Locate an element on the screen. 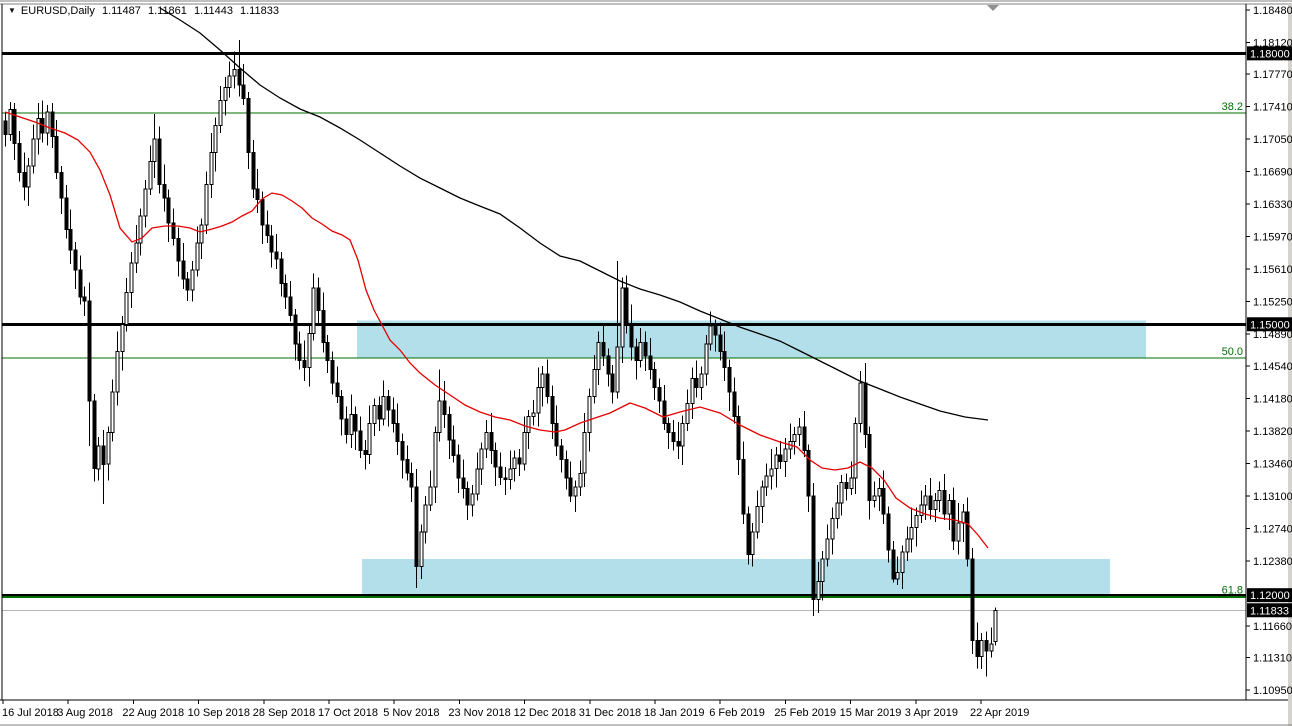 The image size is (1292, 726). price-tick-label: 1.12380 is located at coordinates (1272, 562).